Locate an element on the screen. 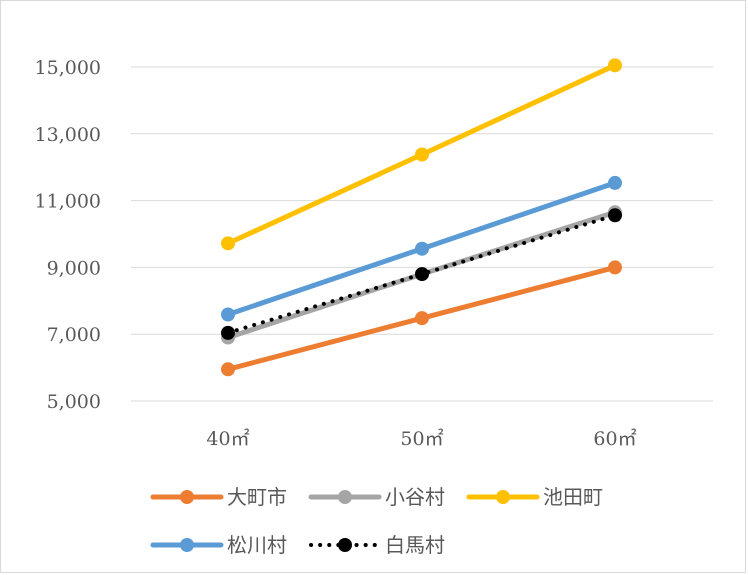 The width and height of the screenshot is (748, 575). legend-label: 池田町 is located at coordinates (573, 497).